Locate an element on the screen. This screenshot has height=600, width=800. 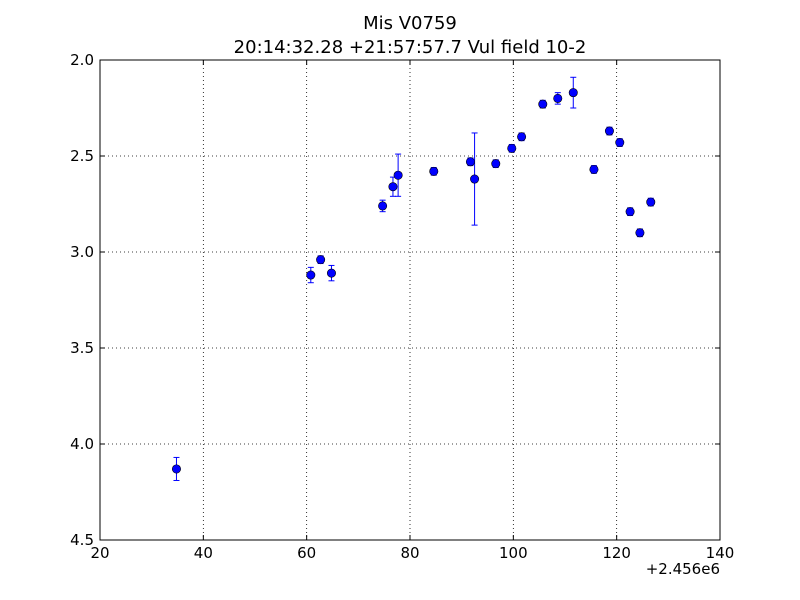
x-tick-label: 120 is located at coordinates (616, 553).